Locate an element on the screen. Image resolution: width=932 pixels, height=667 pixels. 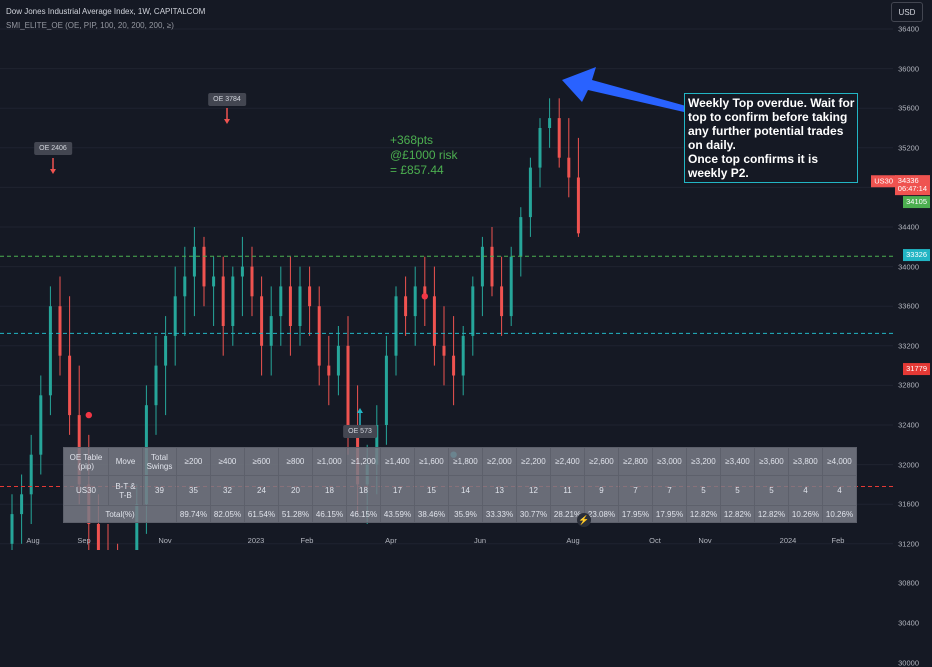
current-price-tag: 34336 06:47:14 is located at coordinates (912, 185).